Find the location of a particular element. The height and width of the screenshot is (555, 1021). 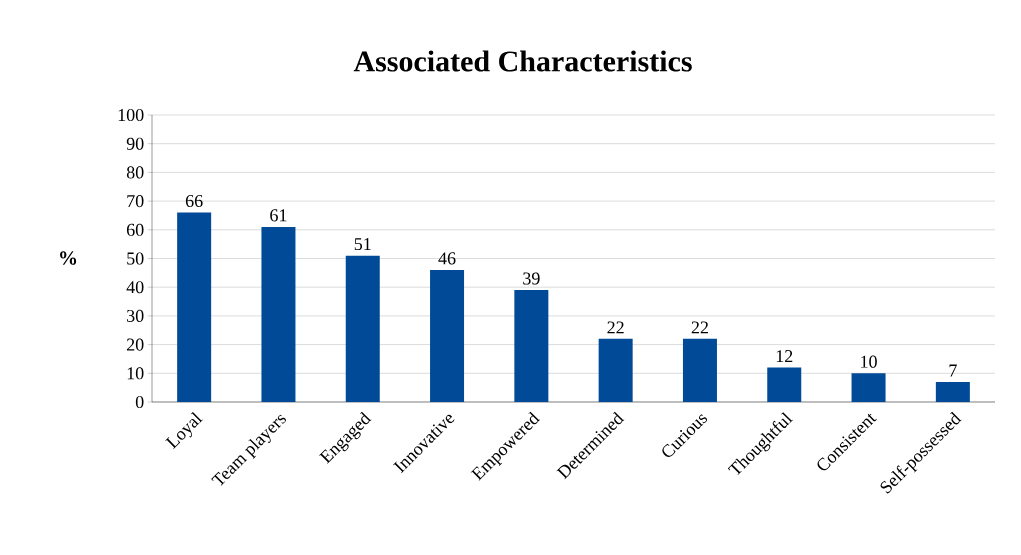

y-tick-label: 50 is located at coordinates (135, 258).